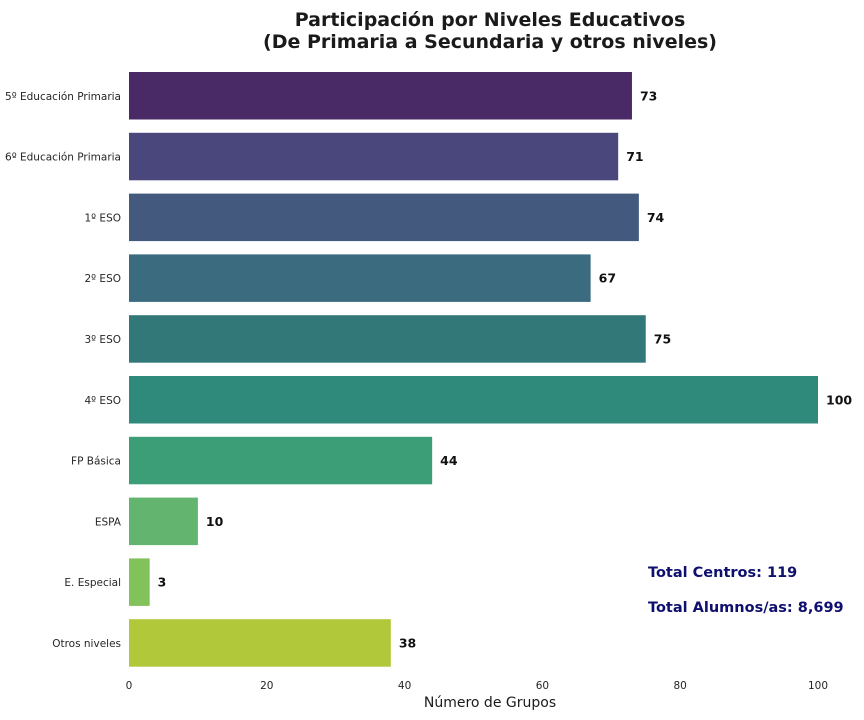 This screenshot has width=864, height=720. What do you see at coordinates (662, 338) in the screenshot?
I see `data-label: 75` at bounding box center [662, 338].